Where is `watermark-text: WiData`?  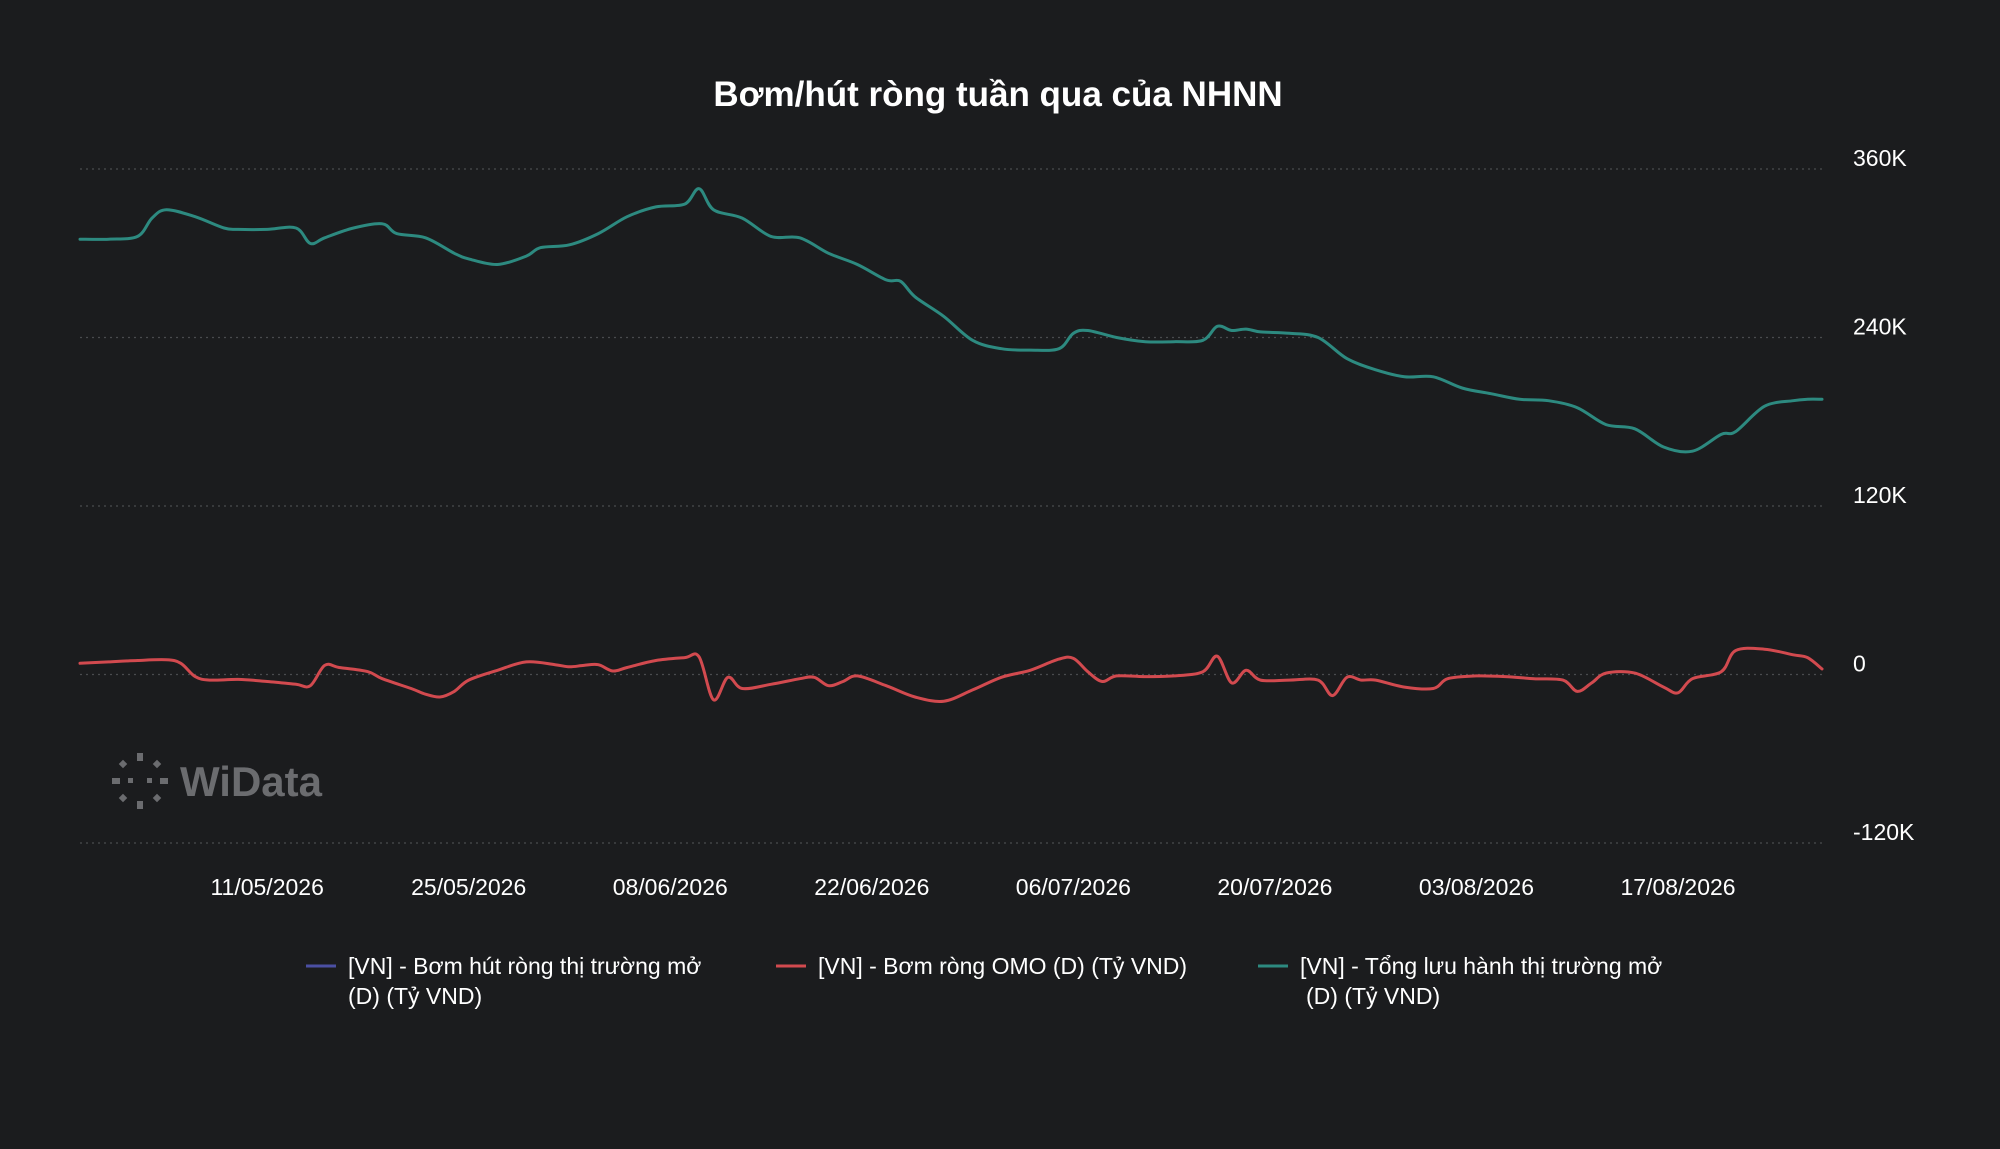
watermark-text: WiData is located at coordinates (251, 781).